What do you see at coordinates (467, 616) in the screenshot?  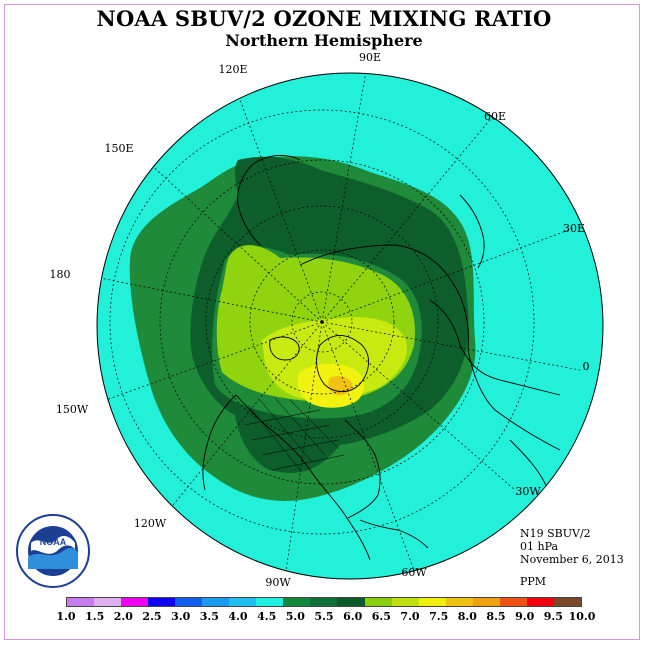 I see `colorbar-tick-label: 8.0` at bounding box center [467, 616].